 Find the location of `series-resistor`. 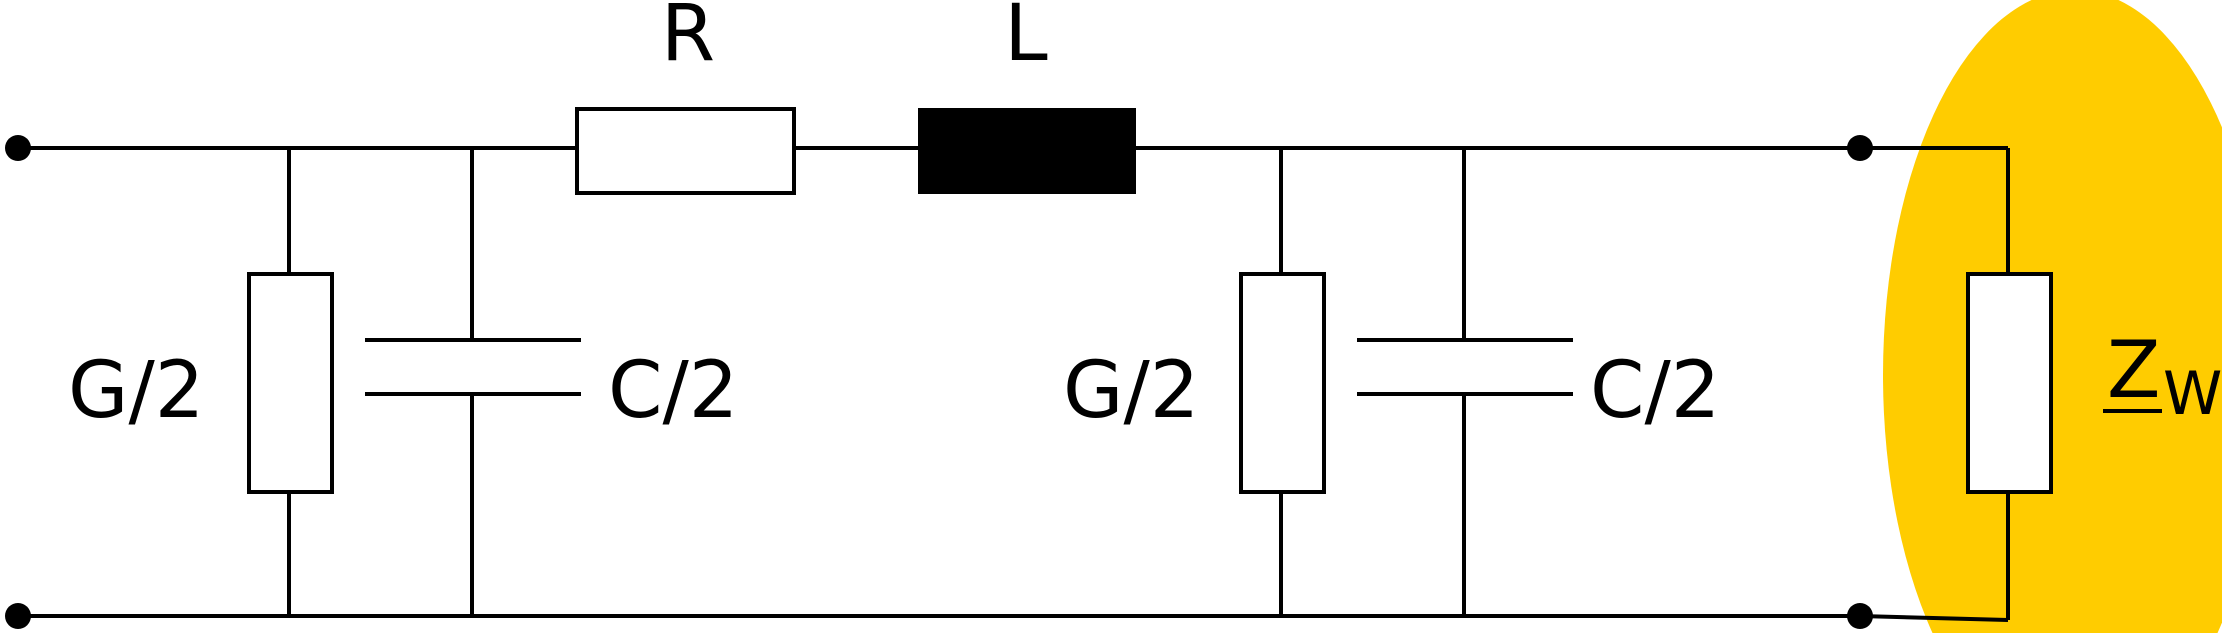

series-resistor is located at coordinates (685, 151).